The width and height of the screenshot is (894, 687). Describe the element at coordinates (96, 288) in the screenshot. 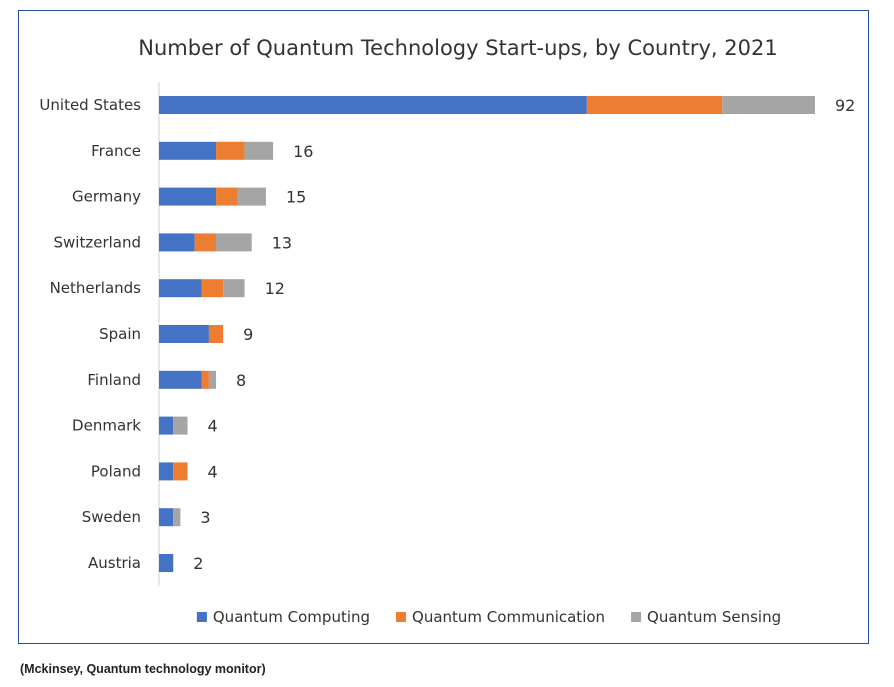

I see `category-label-netherlands: Netherlands` at that location.